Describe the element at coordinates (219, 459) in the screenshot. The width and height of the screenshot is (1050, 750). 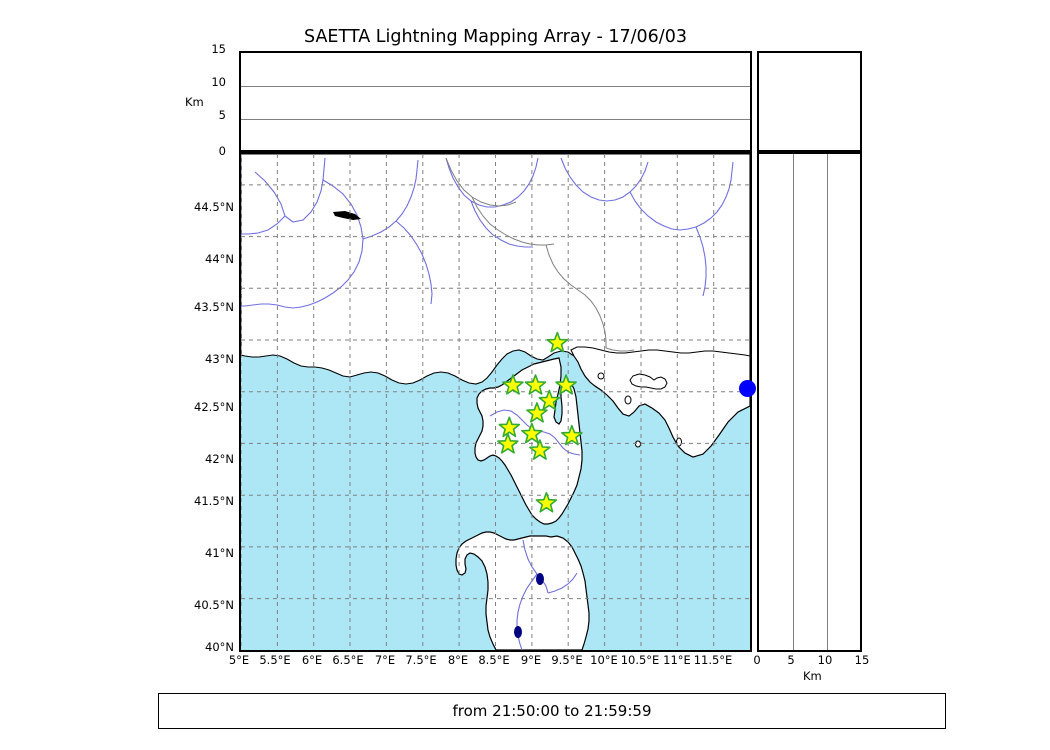
I see `map-ytick-42: 42°N` at that location.